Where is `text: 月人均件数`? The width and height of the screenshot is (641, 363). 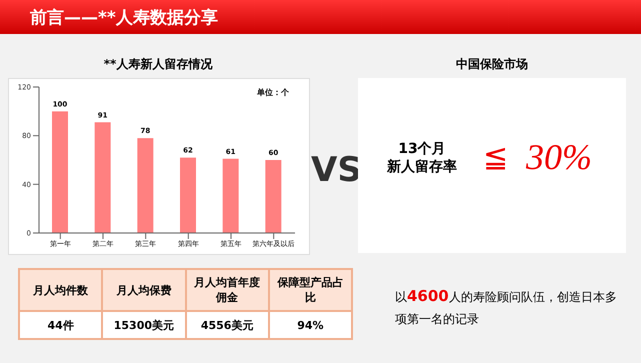 text: 月人均件数 is located at coordinates (60, 290).